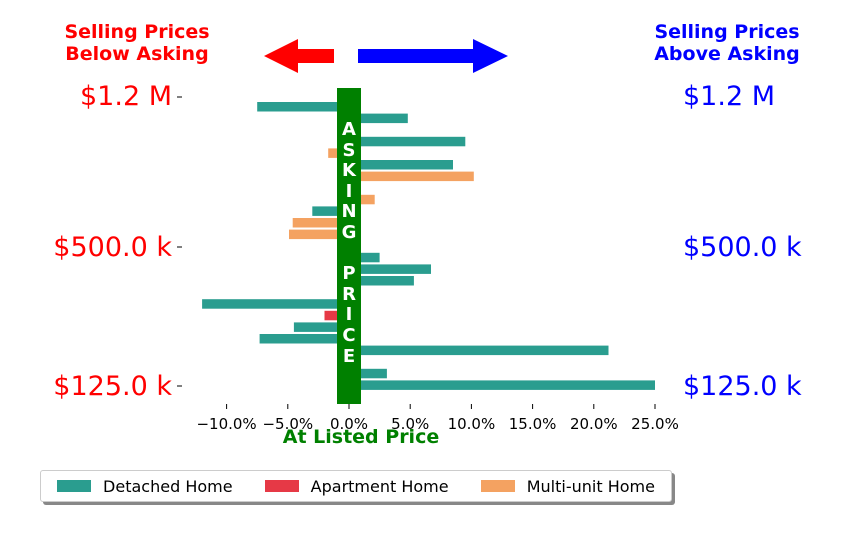 The image size is (844, 541). I want to click on y-label-right-mid: $500.0 k, so click(742, 247).